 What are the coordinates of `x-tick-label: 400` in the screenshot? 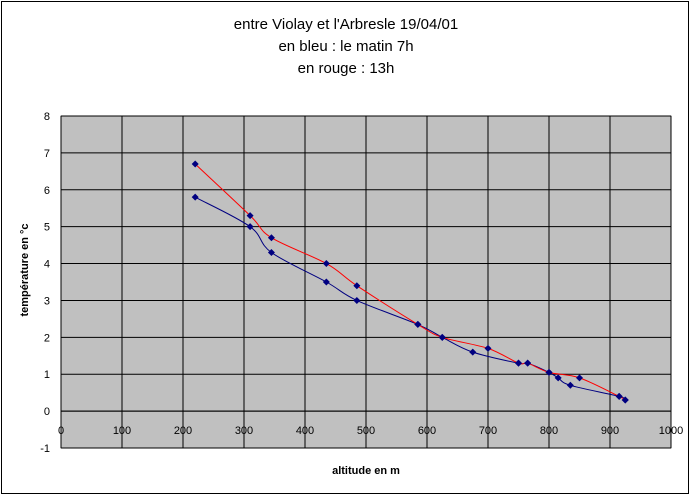 It's located at (305, 431).